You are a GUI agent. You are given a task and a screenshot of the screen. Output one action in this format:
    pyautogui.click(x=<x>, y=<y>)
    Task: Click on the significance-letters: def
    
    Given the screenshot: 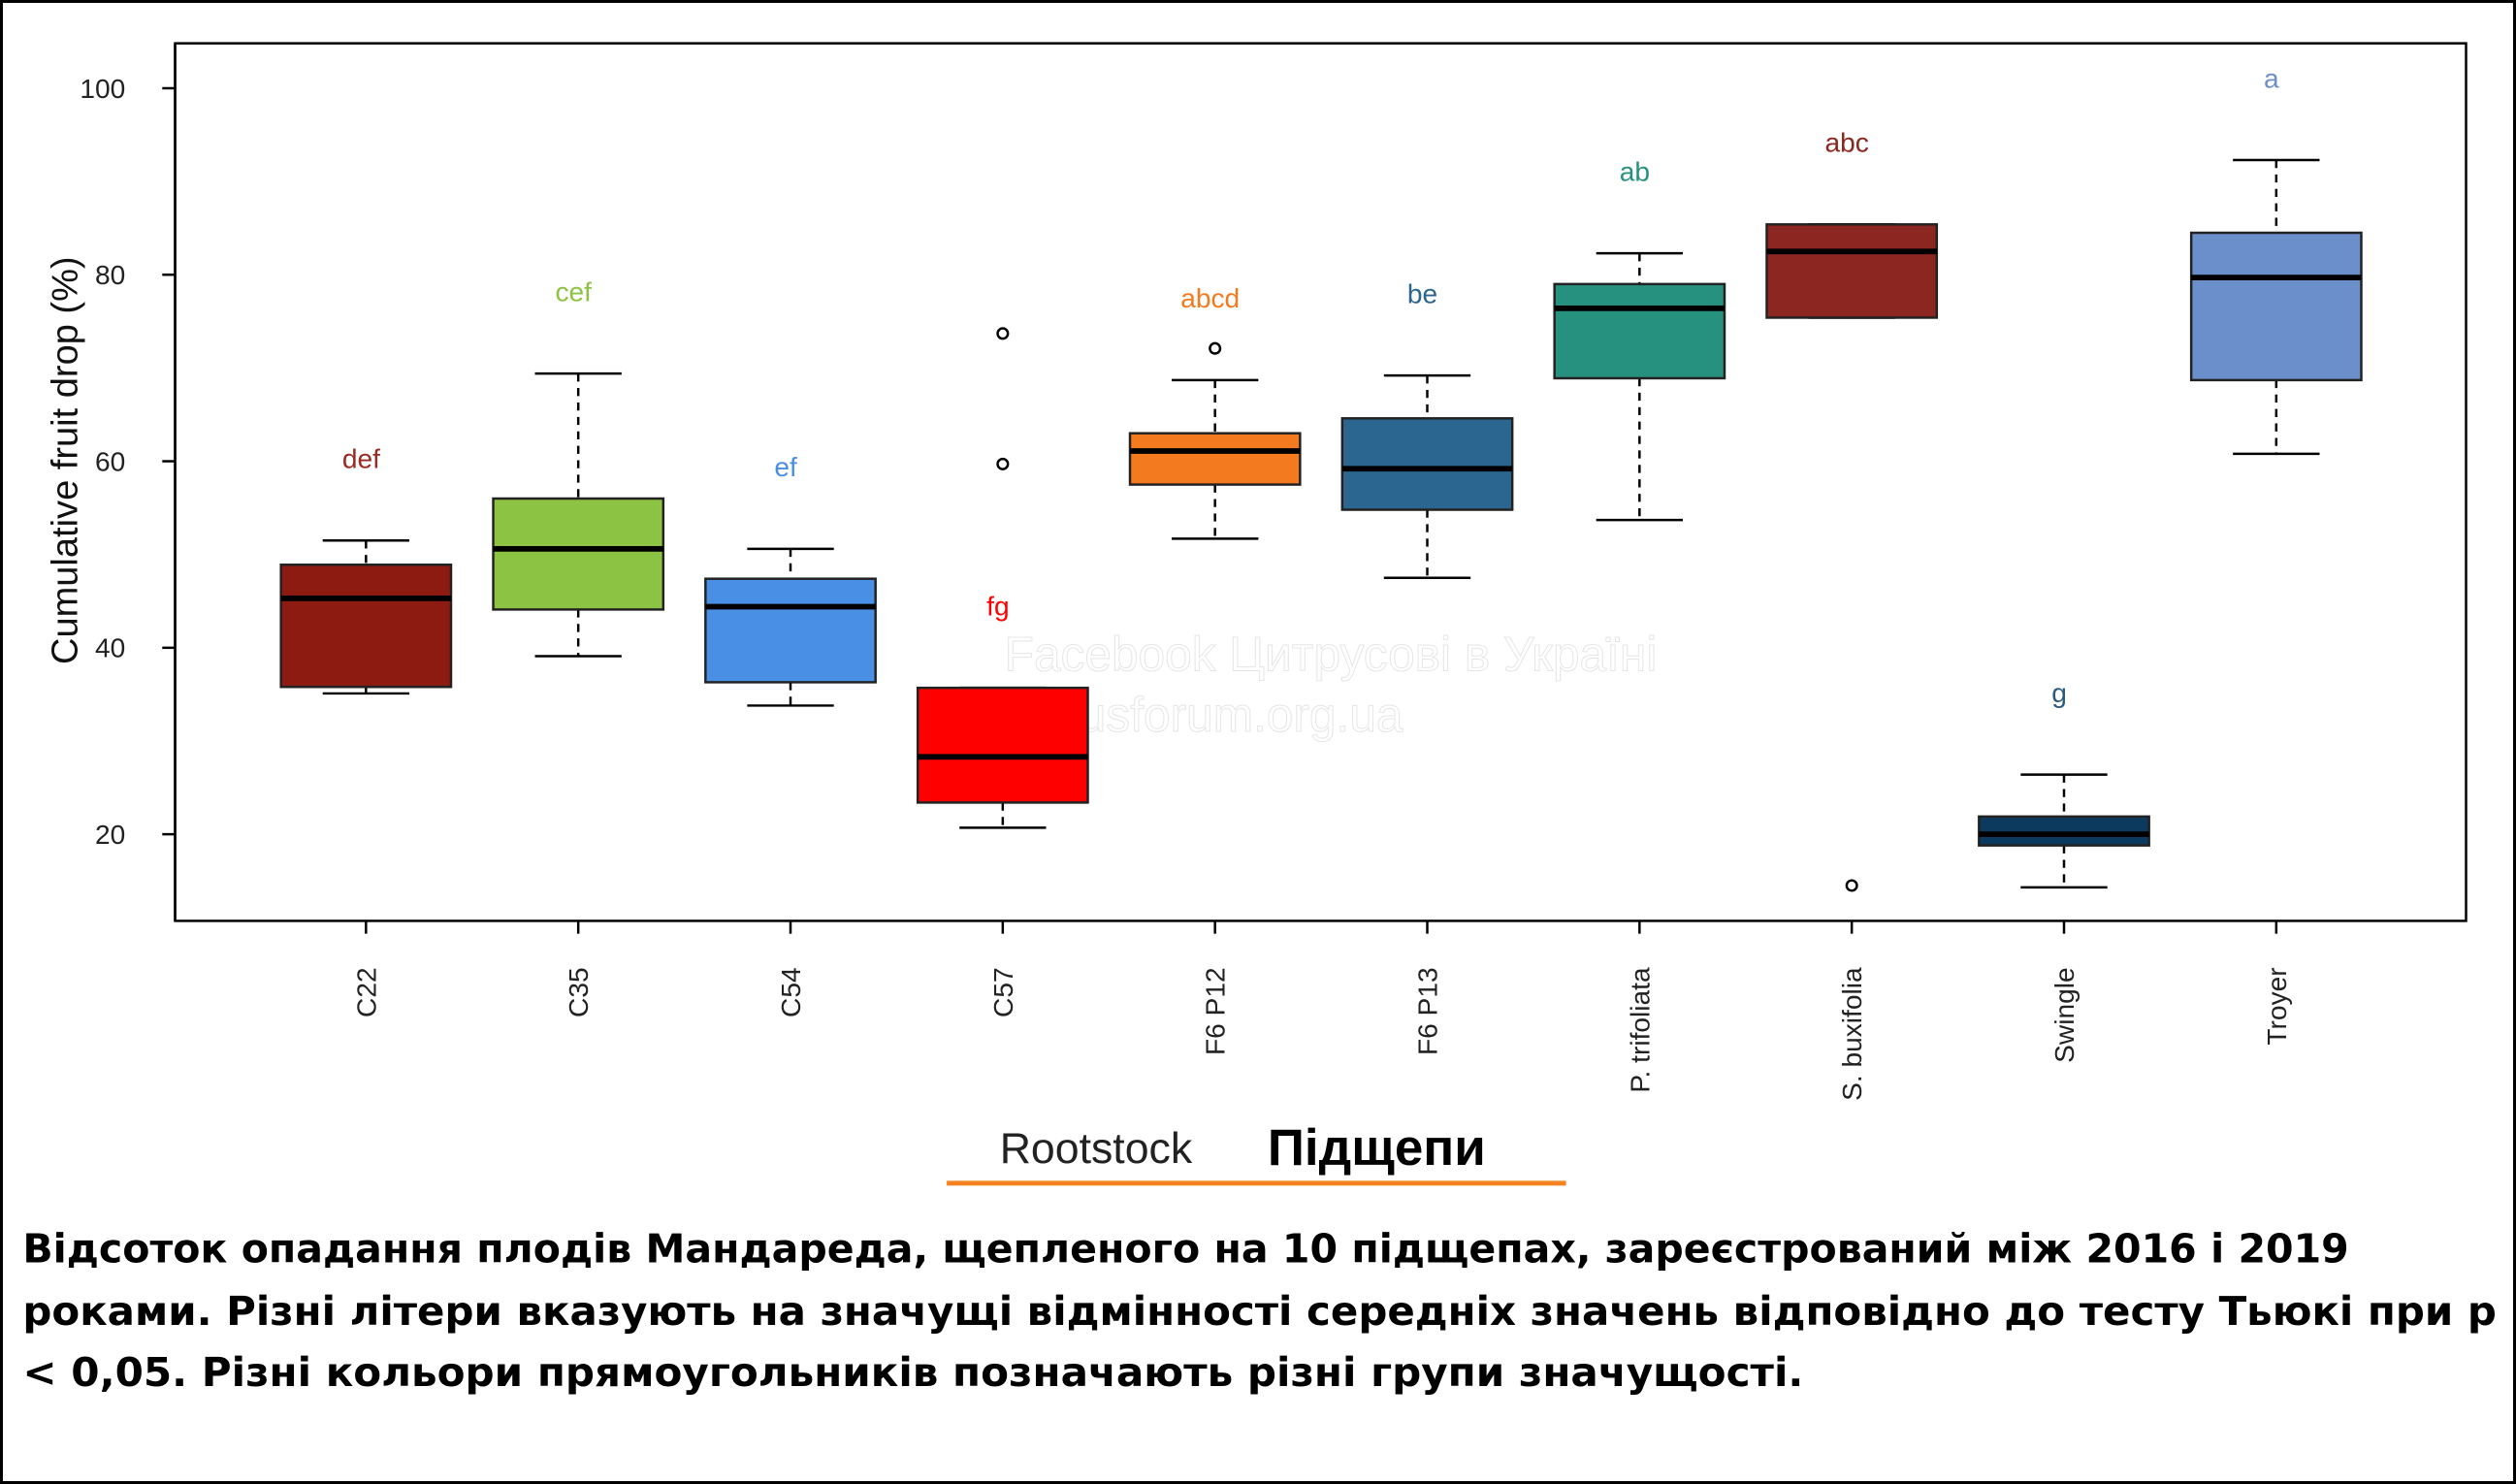 What is the action you would take?
    pyautogui.click(x=361, y=459)
    